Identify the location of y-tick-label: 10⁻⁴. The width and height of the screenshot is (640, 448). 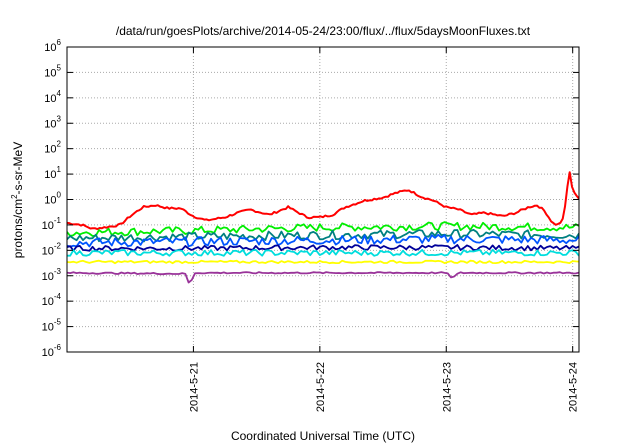
(52, 300).